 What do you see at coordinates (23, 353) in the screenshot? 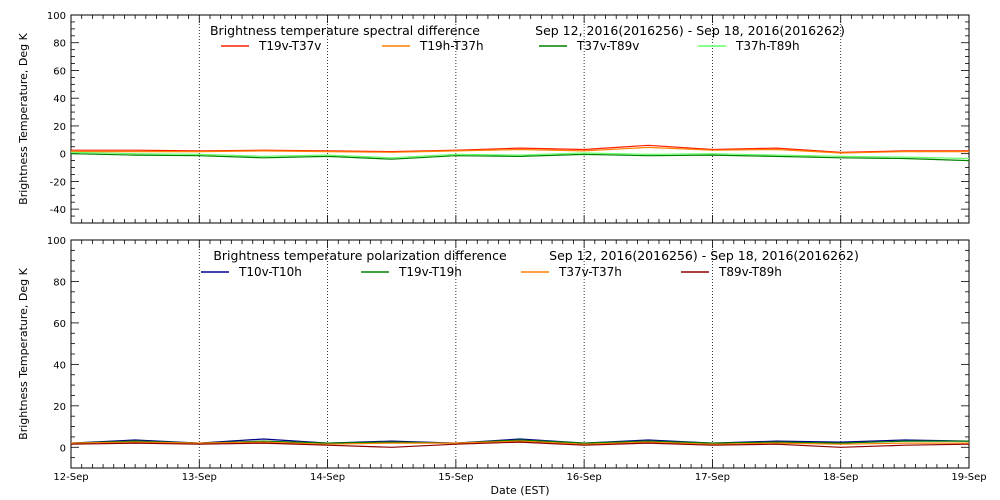
I see `y-axis-label-polarization: Brightness Temperature, Deg K` at bounding box center [23, 353].